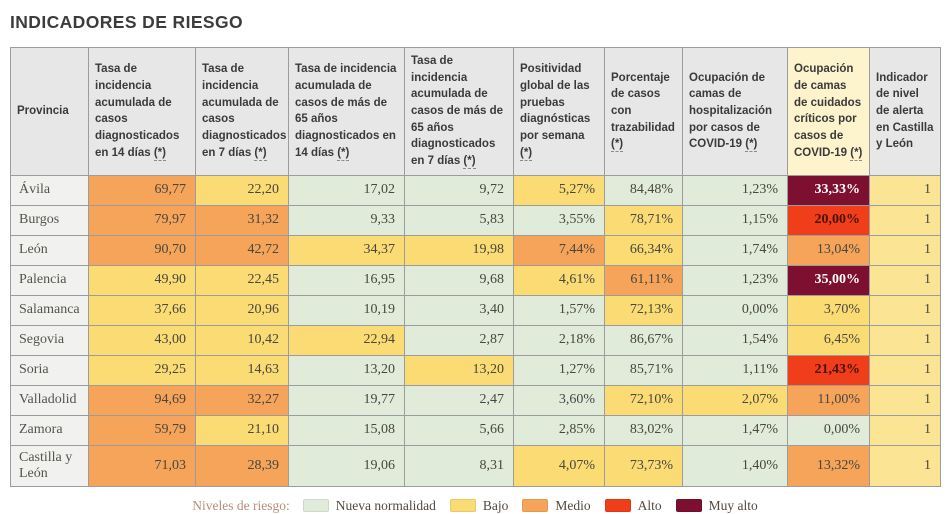 Image resolution: width=950 pixels, height=514 pixels. What do you see at coordinates (573, 505) in the screenshot?
I see `legend-label: Medio` at bounding box center [573, 505].